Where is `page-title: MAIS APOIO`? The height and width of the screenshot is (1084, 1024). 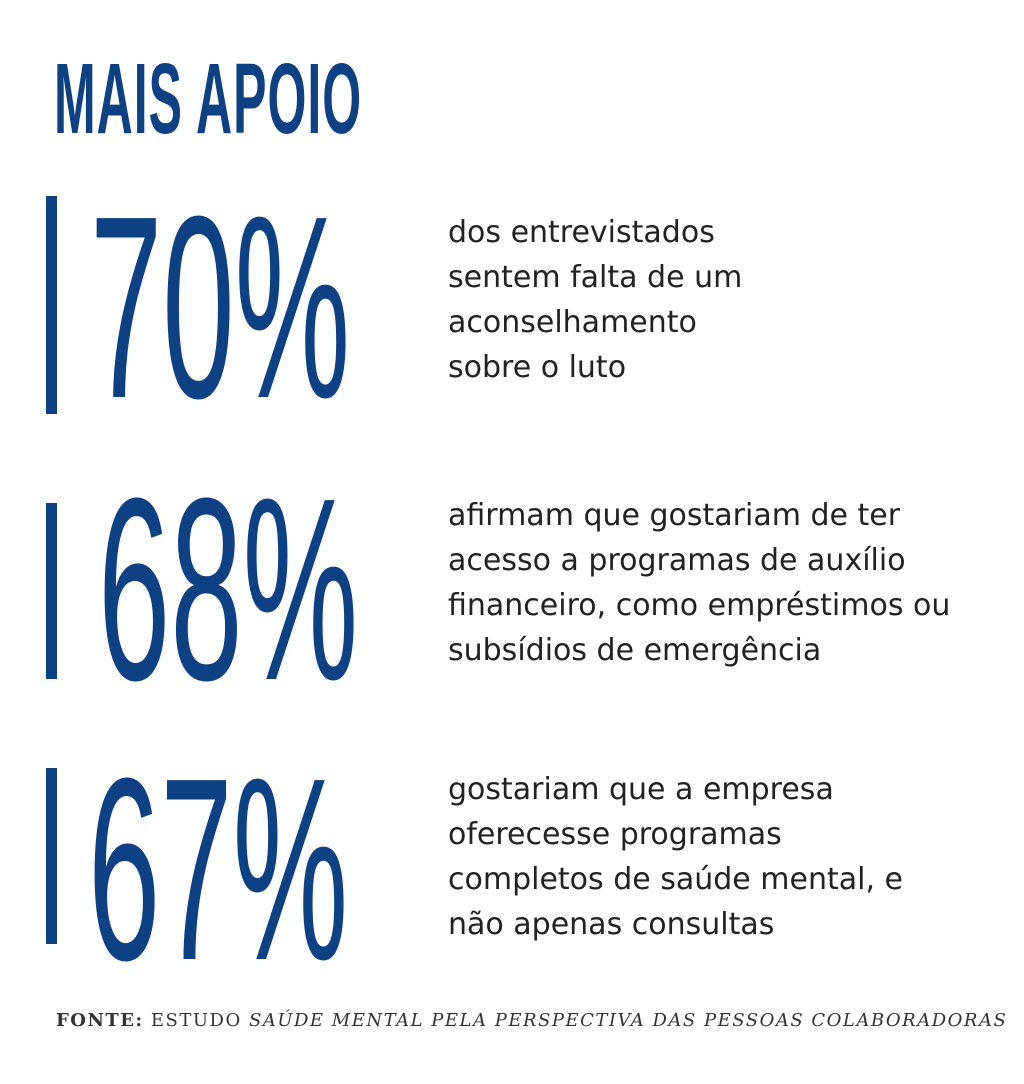
page-title: MAIS APOIO is located at coordinates (208, 99).